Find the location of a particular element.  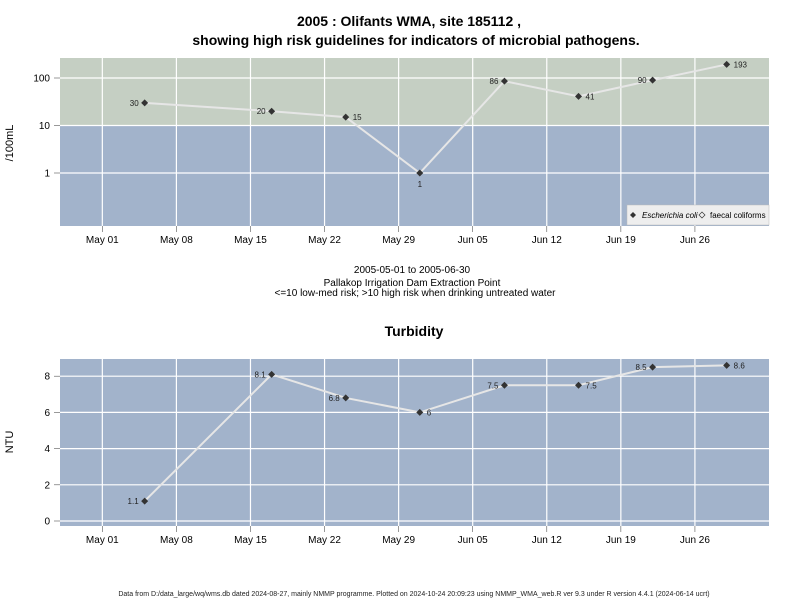

legend-item-ecoli: Escherichia coli is located at coordinates (670, 215).